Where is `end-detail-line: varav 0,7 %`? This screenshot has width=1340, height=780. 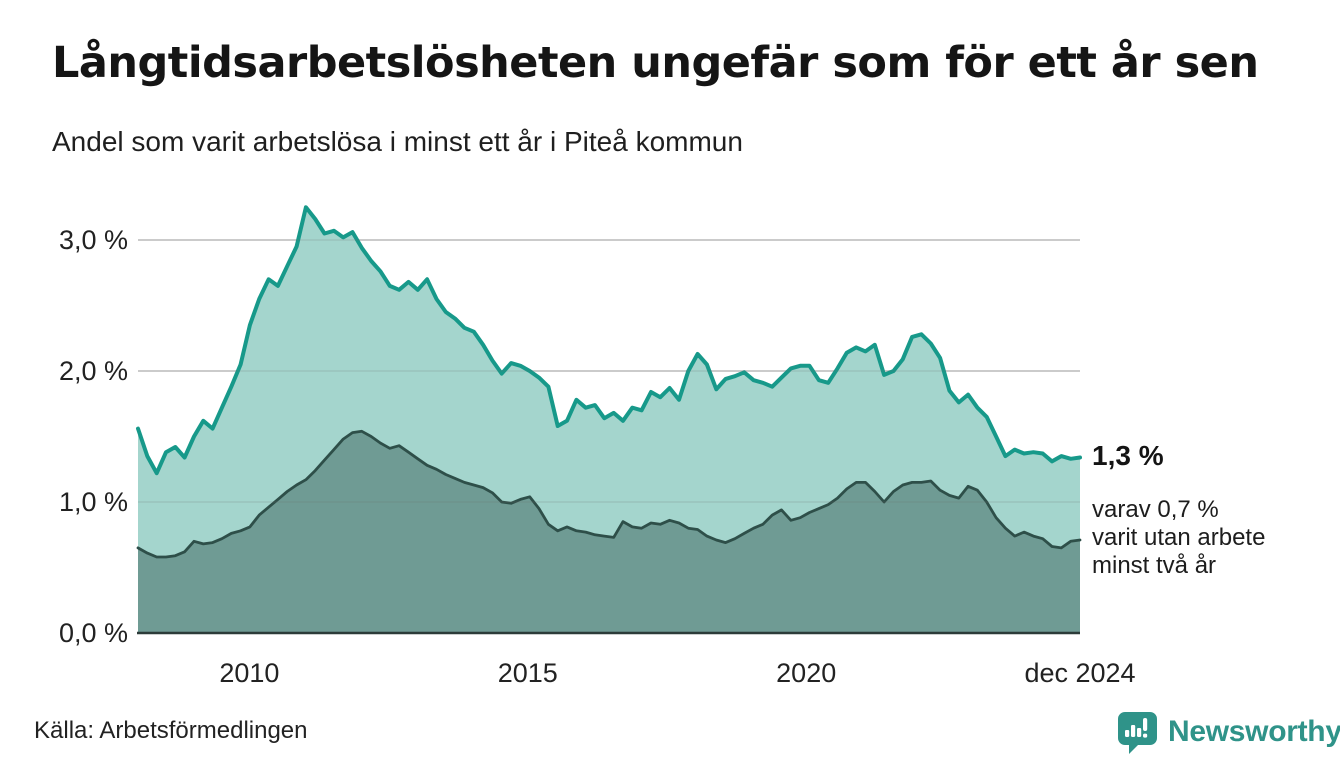 end-detail-line: varav 0,7 % is located at coordinates (1155, 509).